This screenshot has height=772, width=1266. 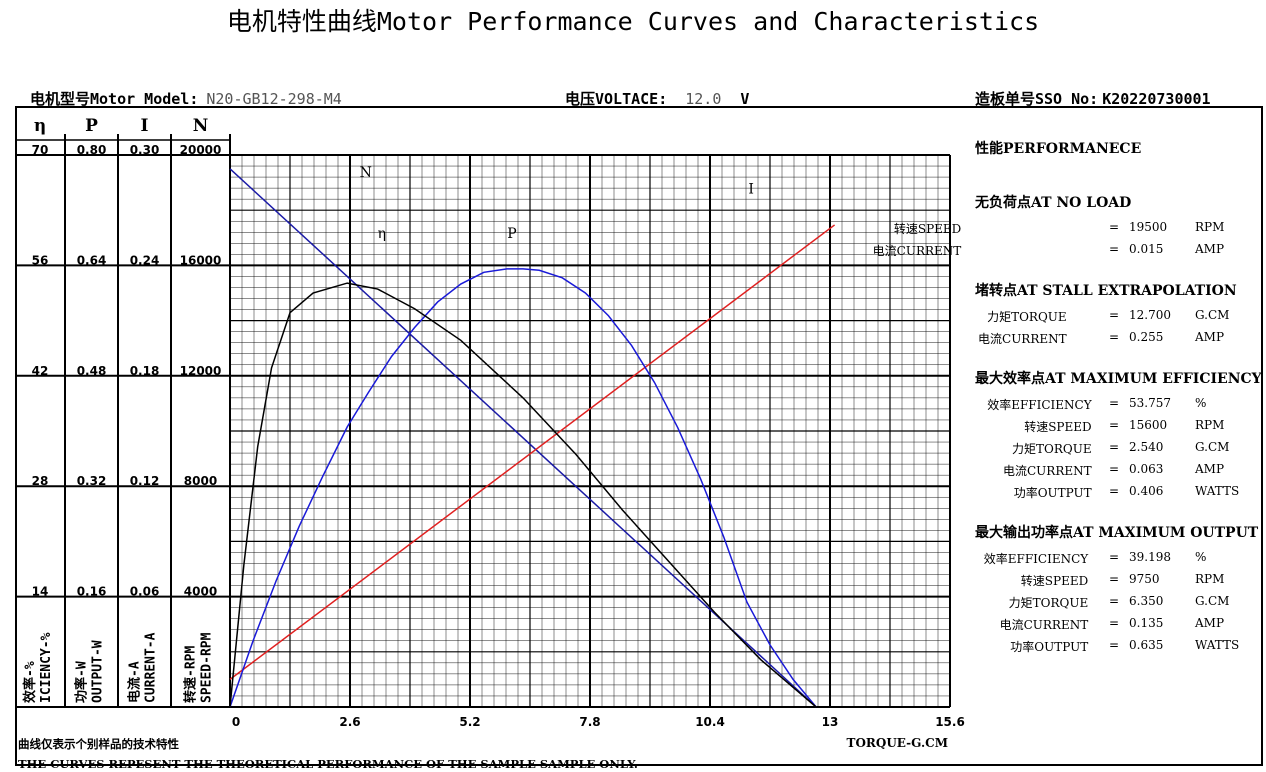 What do you see at coordinates (1059, 231) in the screenshot?
I see `performance-row: 转速SPEED = 19500 RPM` at bounding box center [1059, 231].